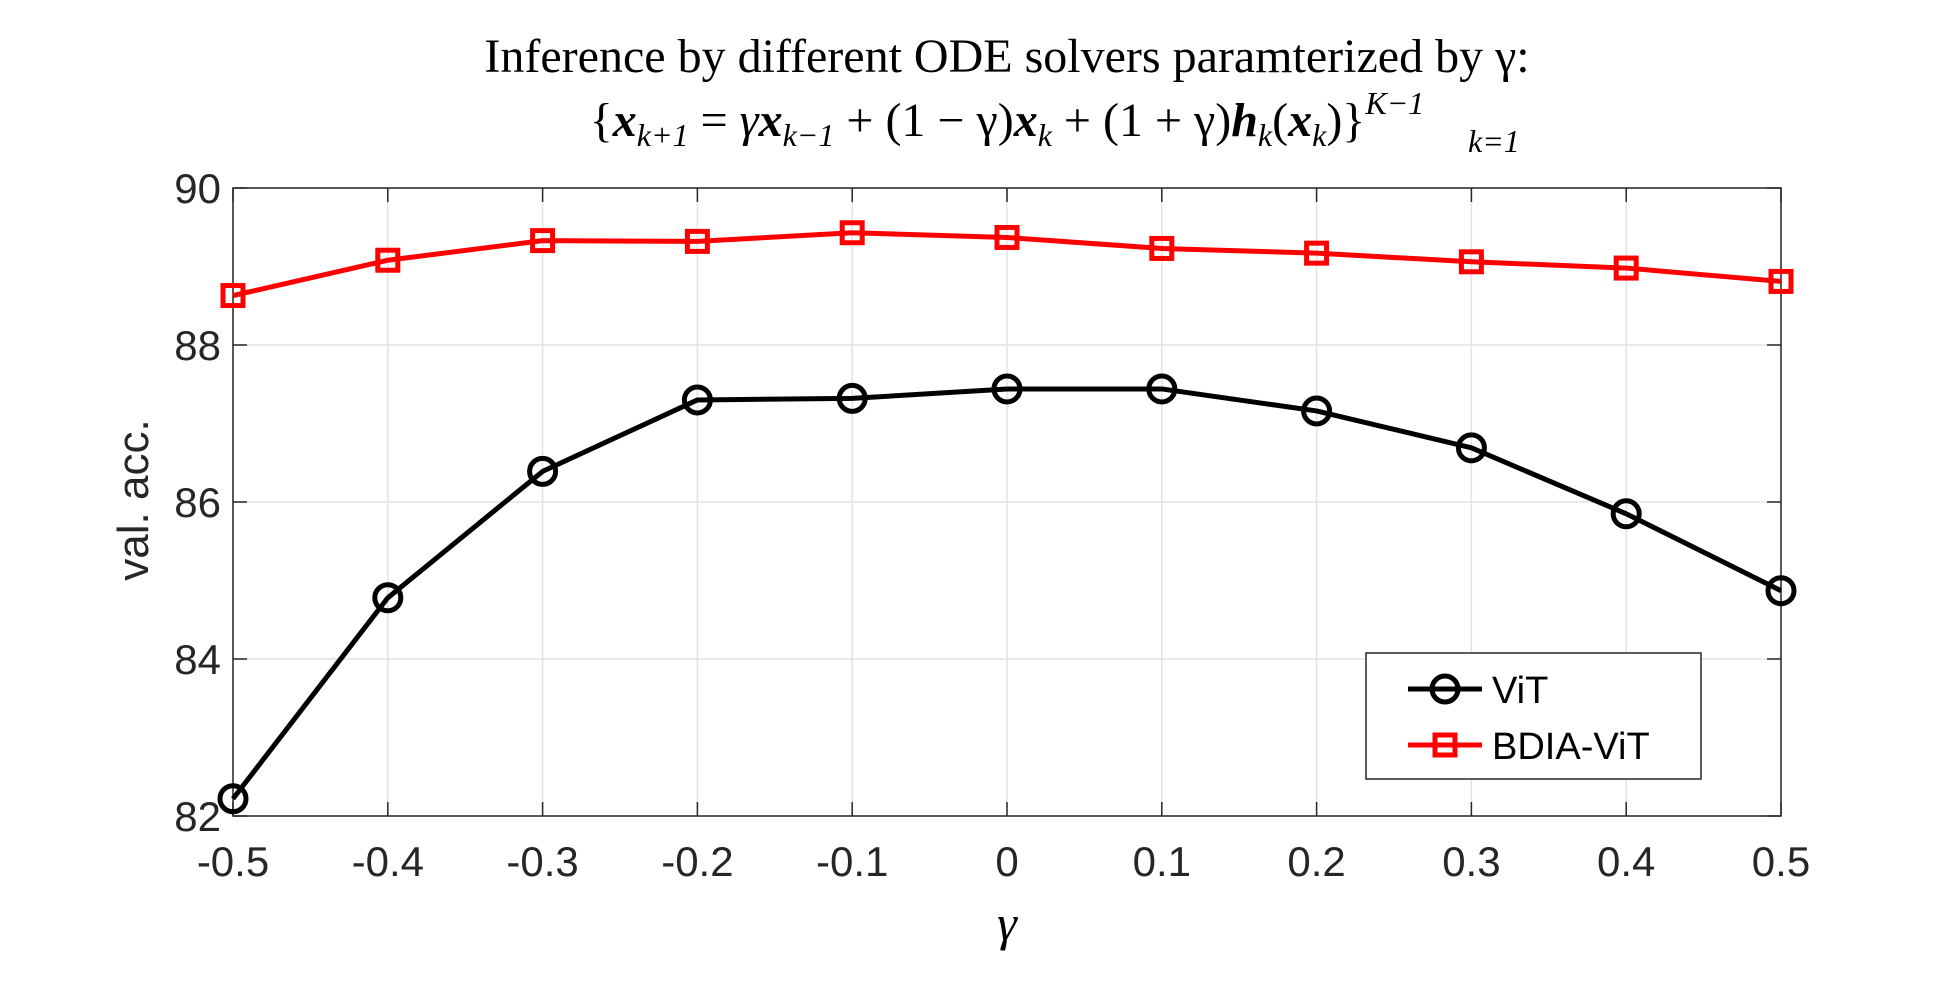 The image size is (1948, 992). What do you see at coordinates (1162, 861) in the screenshot?
I see `x-tick-label: 0.1` at bounding box center [1162, 861].